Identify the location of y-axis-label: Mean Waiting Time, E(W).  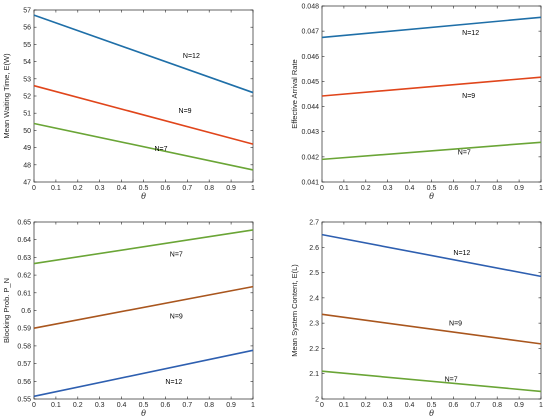
(6, 96).